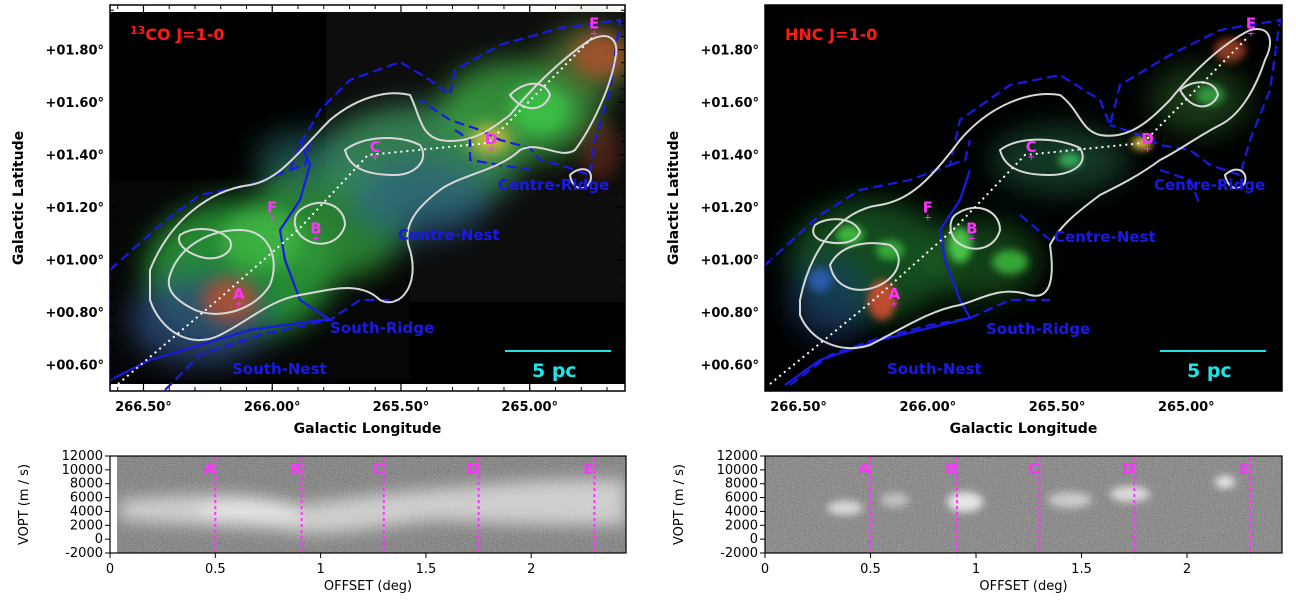  Describe the element at coordinates (1128, 469) in the screenshot. I see `hnc-pv-cut-label-d: D` at that location.